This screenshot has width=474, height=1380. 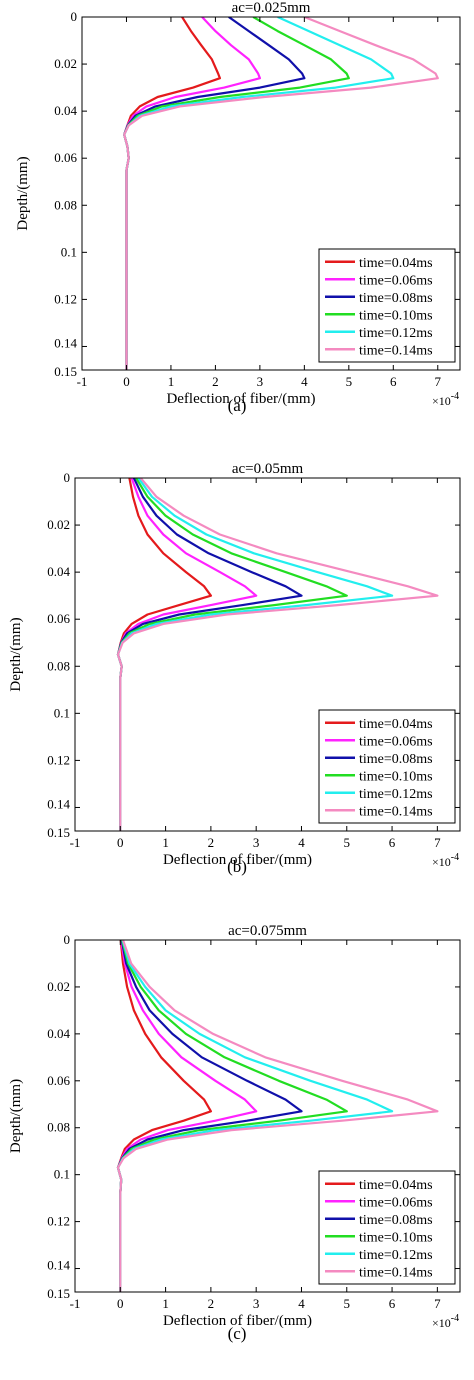 I want to click on chart-title: ac=0.025mm, so click(x=271, y=8).